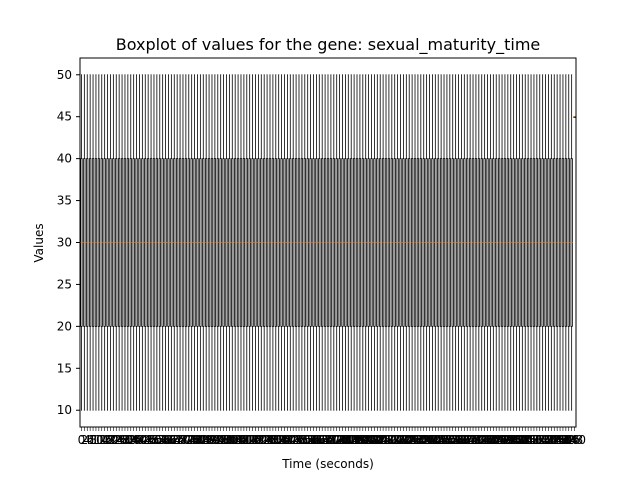 The height and width of the screenshot is (480, 640). I want to click on x-tick-label: 232, so click(417, 440).